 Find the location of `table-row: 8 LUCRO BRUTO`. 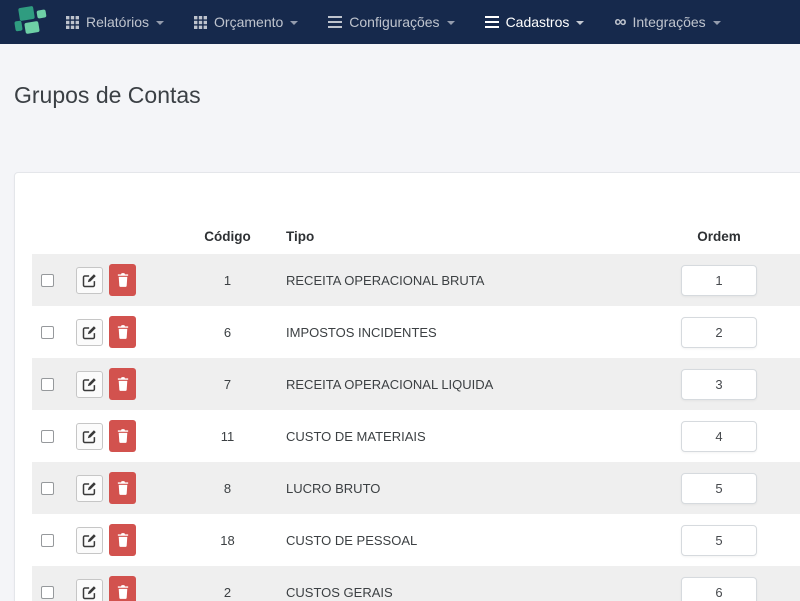

table-row: 8 LUCRO BRUTO is located at coordinates (416, 488).